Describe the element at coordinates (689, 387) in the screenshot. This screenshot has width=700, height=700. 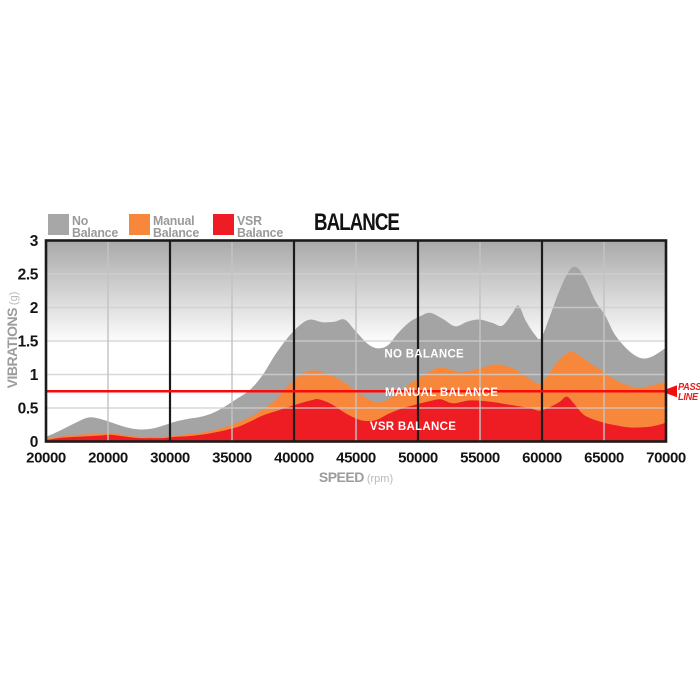
I see `pass-line-label-line1: PASS` at that location.